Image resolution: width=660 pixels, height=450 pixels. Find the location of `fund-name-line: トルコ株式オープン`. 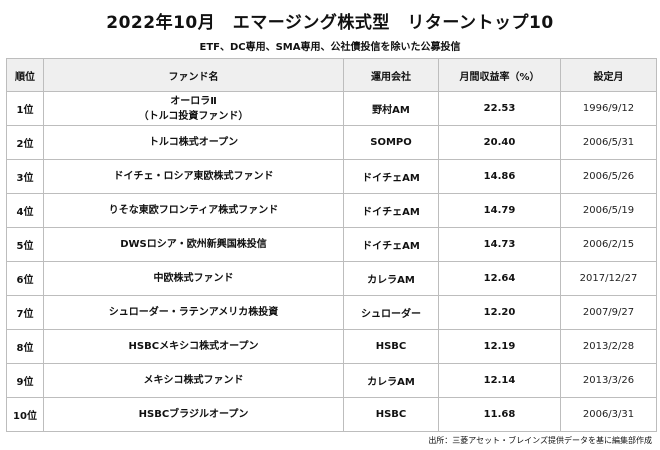

fund-name-line: トルコ株式オープン is located at coordinates (193, 142).